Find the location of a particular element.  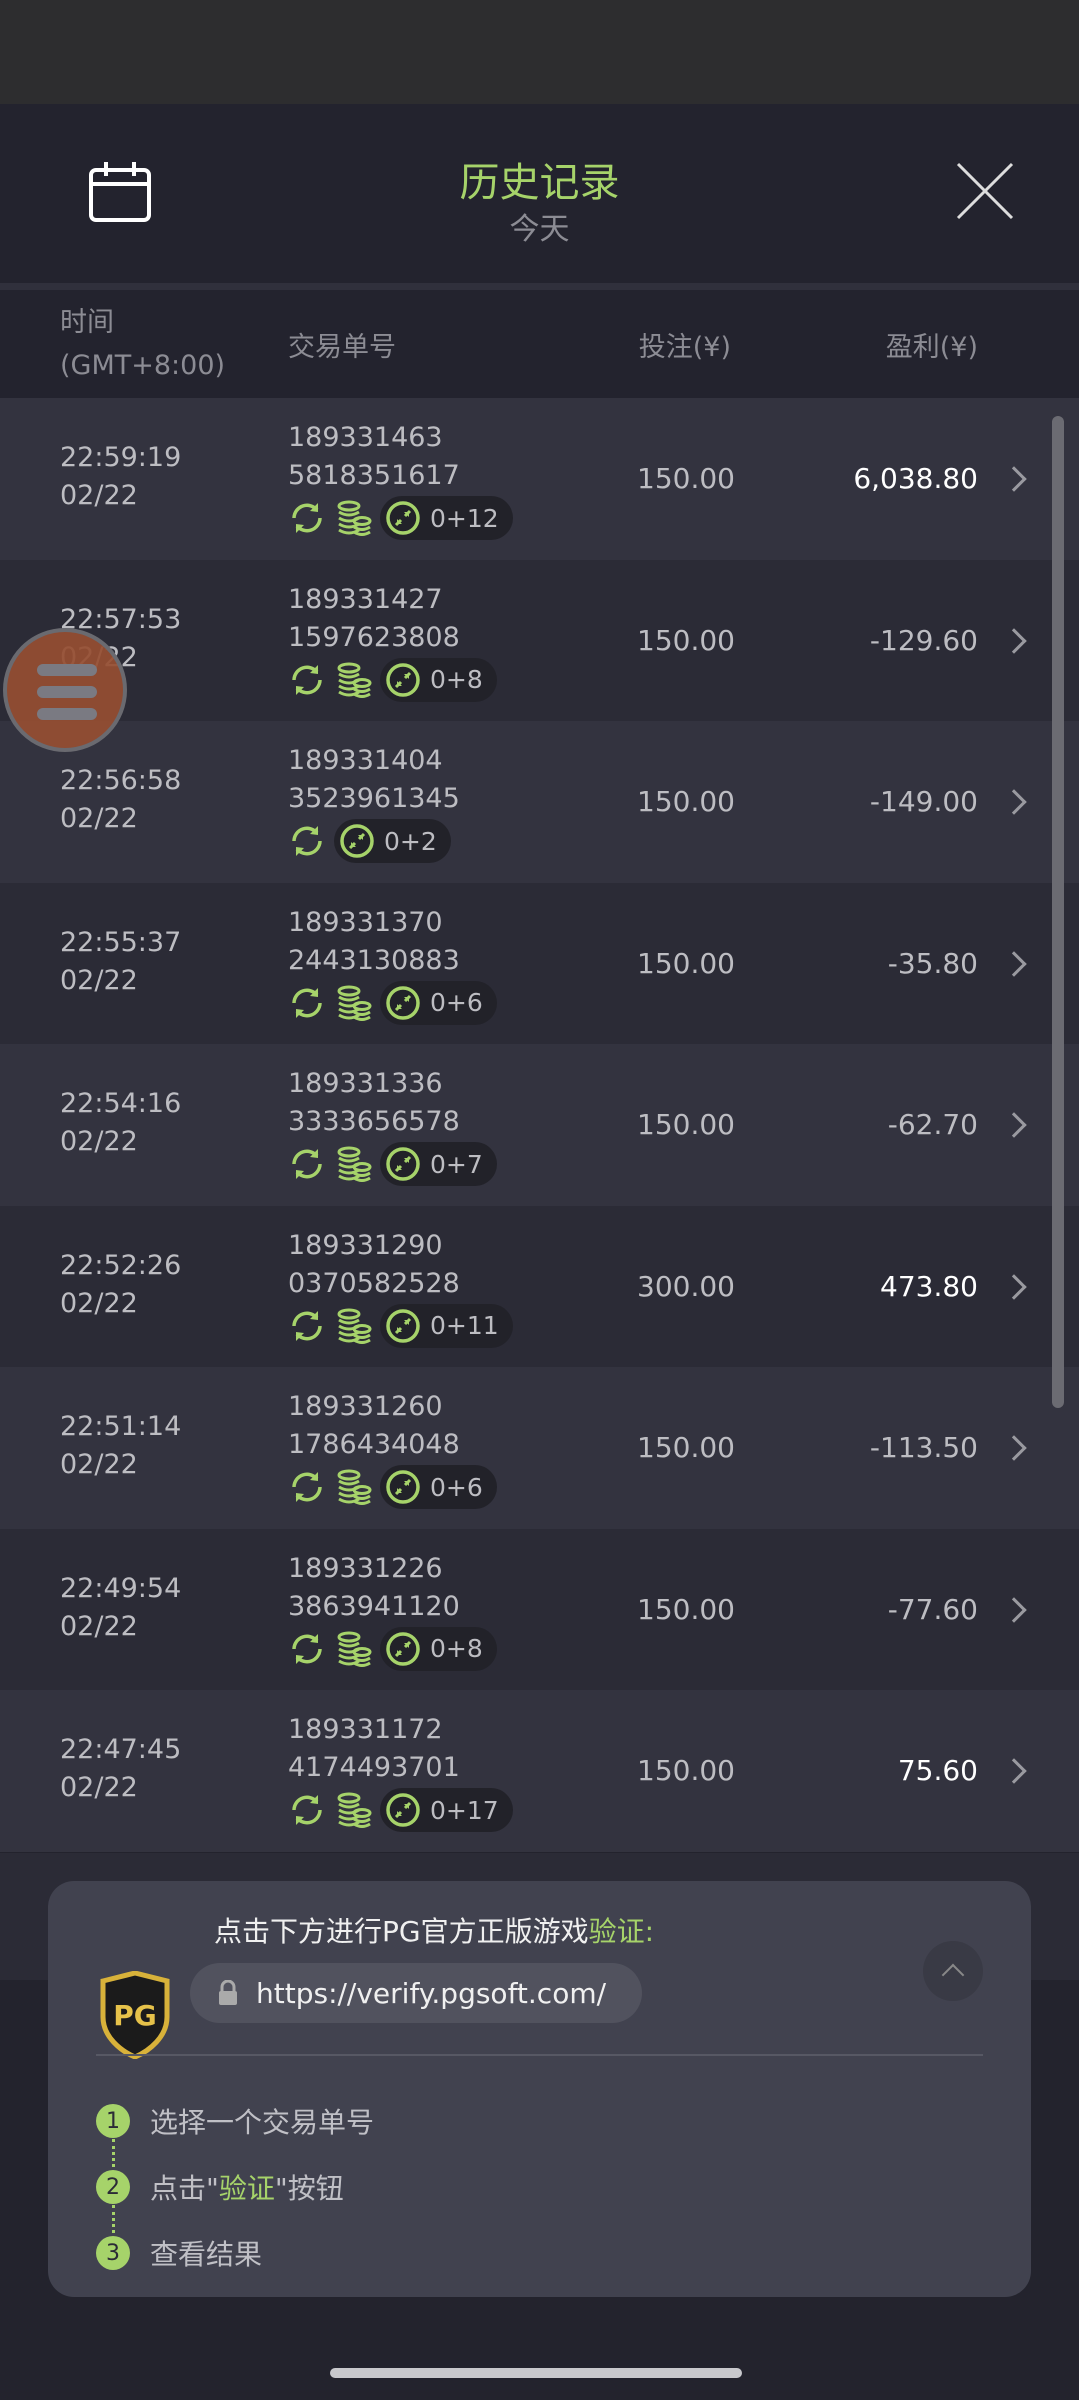

verify-heading-colon: : is located at coordinates (649, 1931).